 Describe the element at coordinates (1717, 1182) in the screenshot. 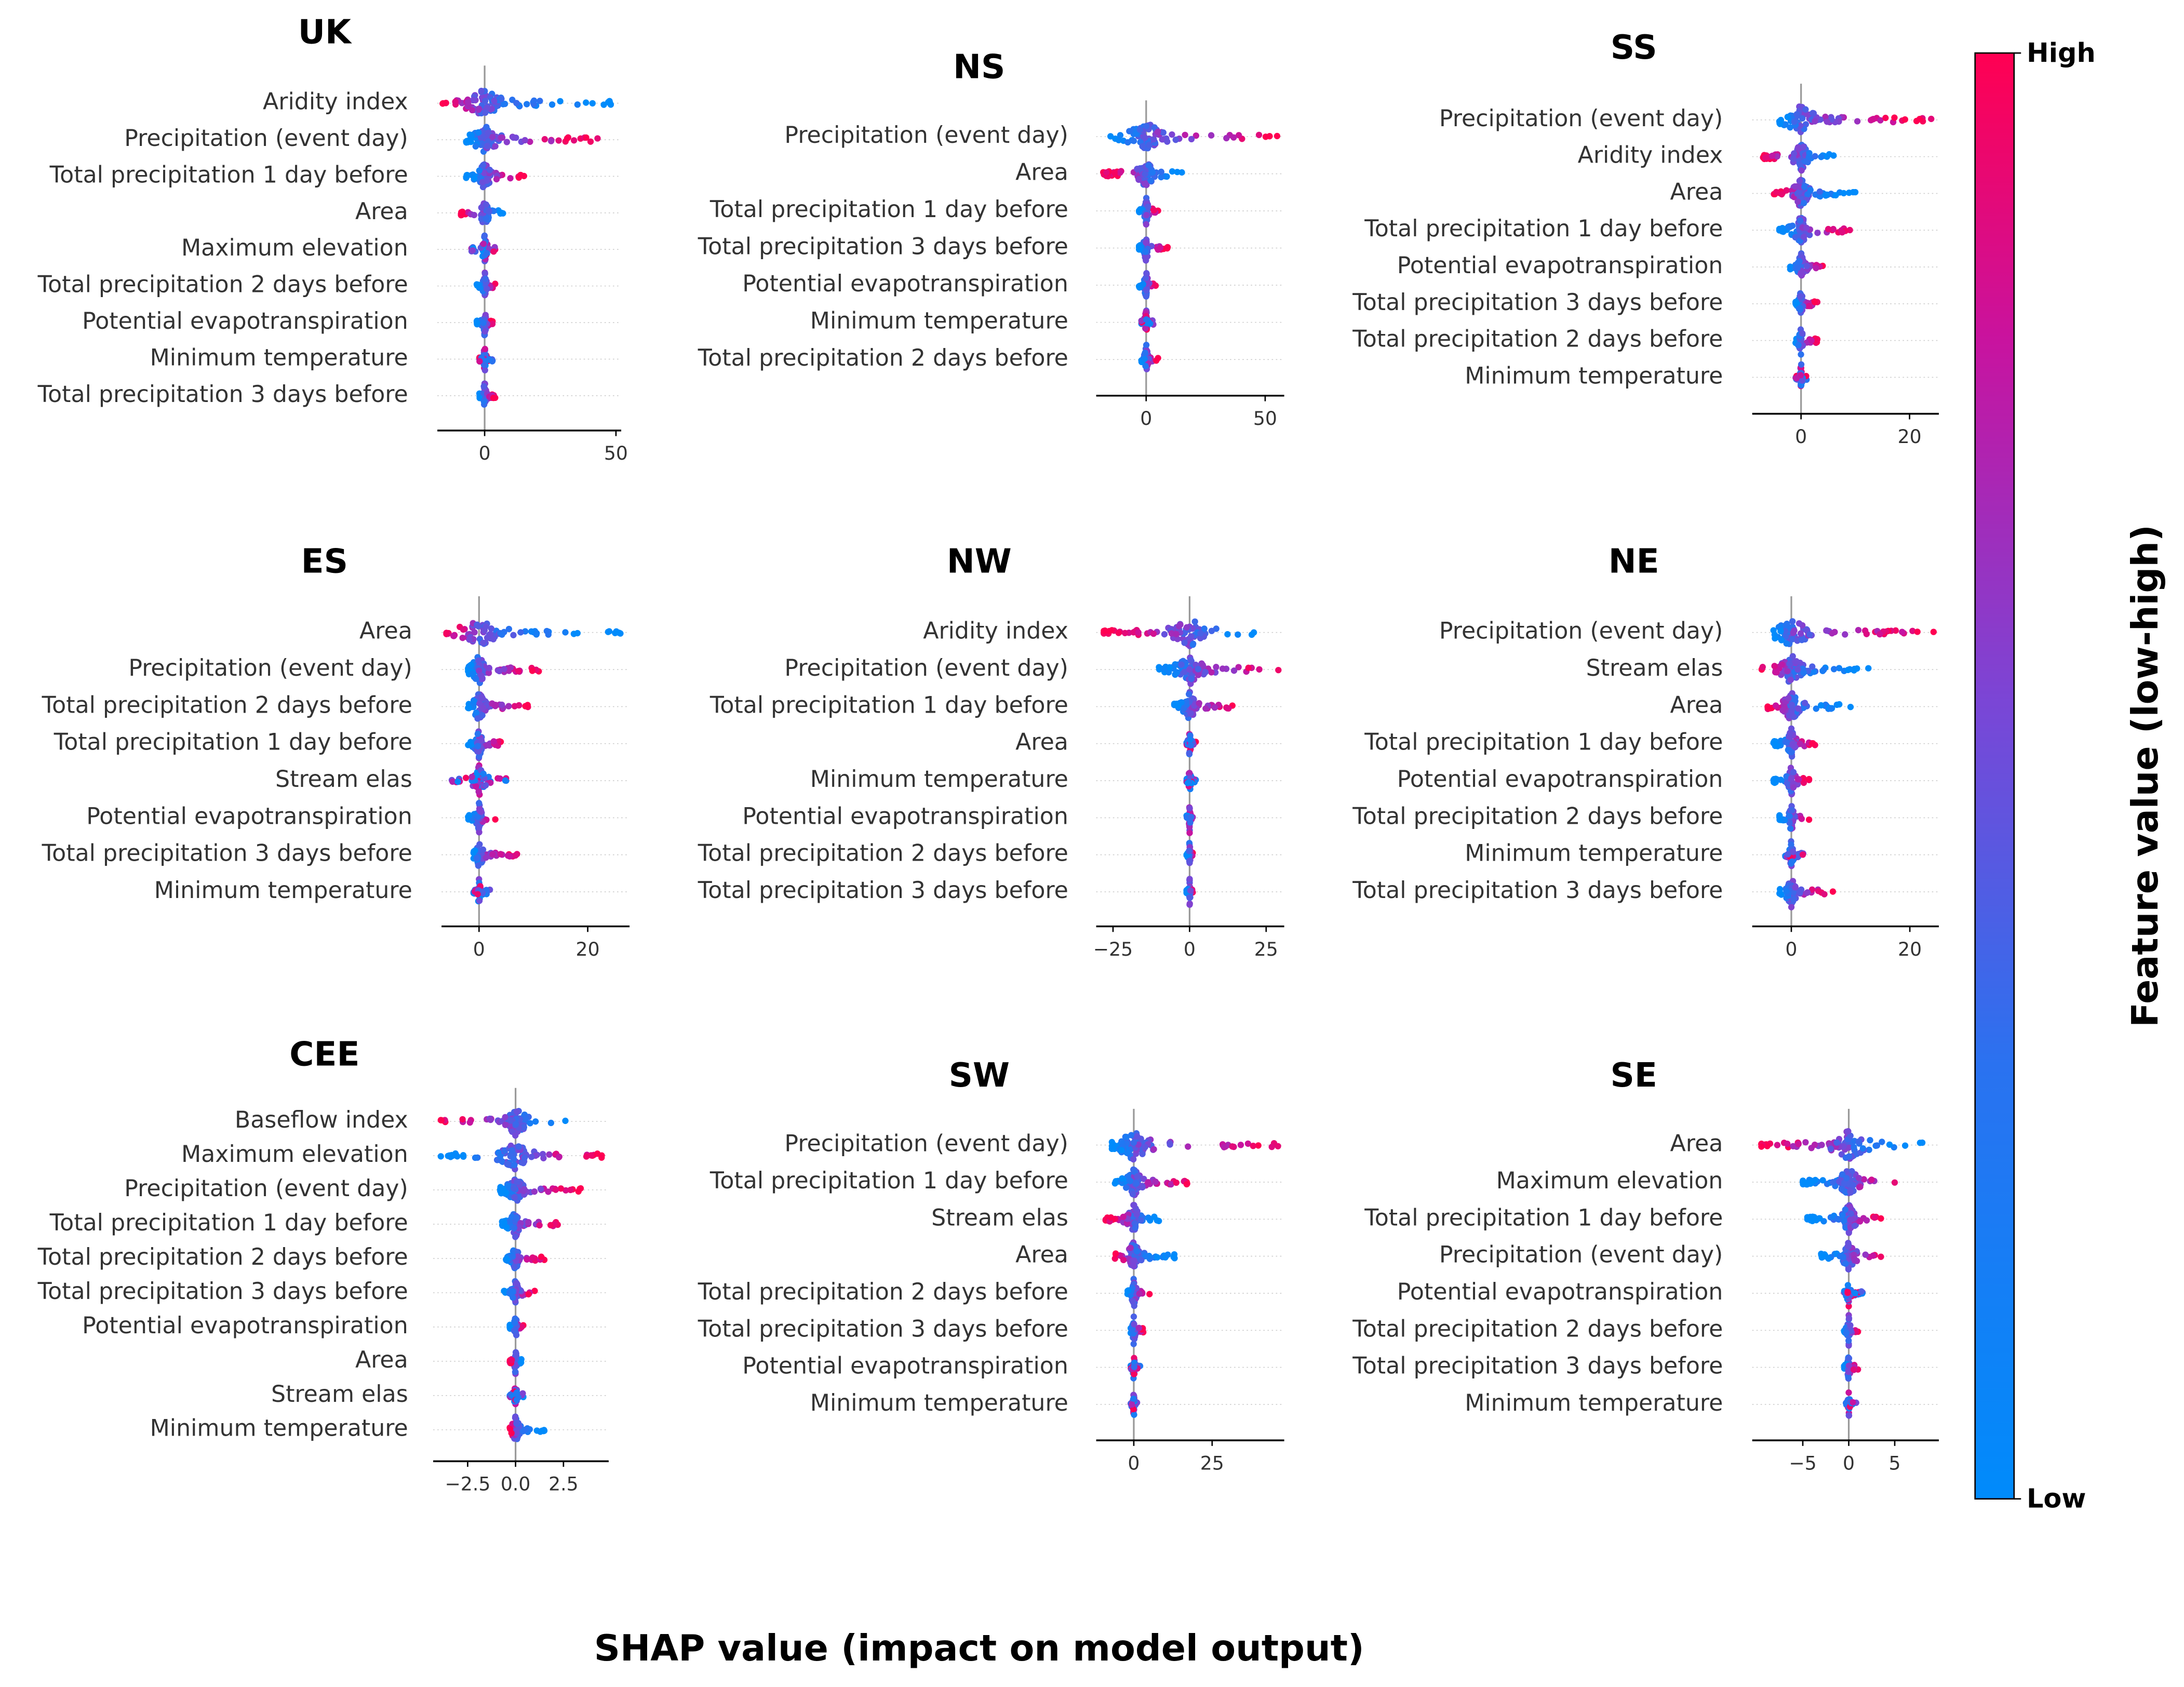

I see `feature-row: Maximum elevation` at that location.